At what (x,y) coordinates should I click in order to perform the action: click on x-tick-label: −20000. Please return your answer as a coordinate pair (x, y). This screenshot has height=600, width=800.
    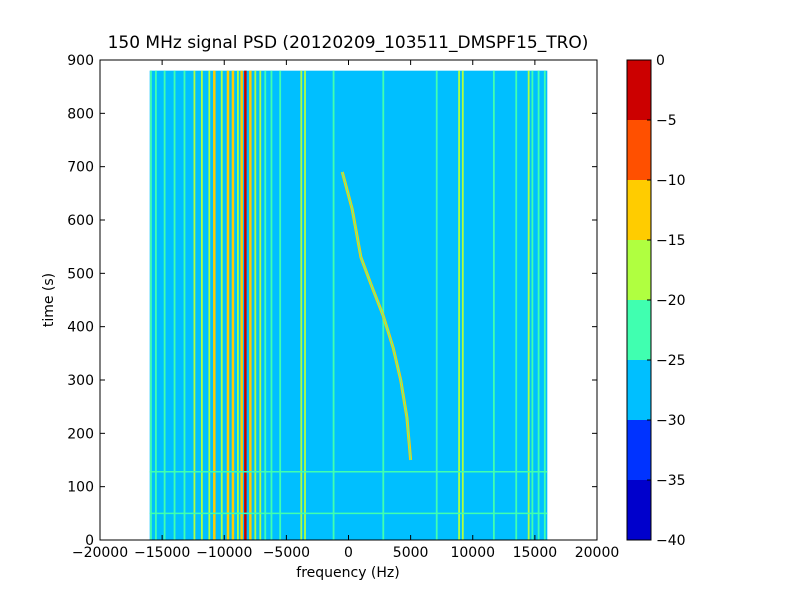
    Looking at the image, I should click on (100, 553).